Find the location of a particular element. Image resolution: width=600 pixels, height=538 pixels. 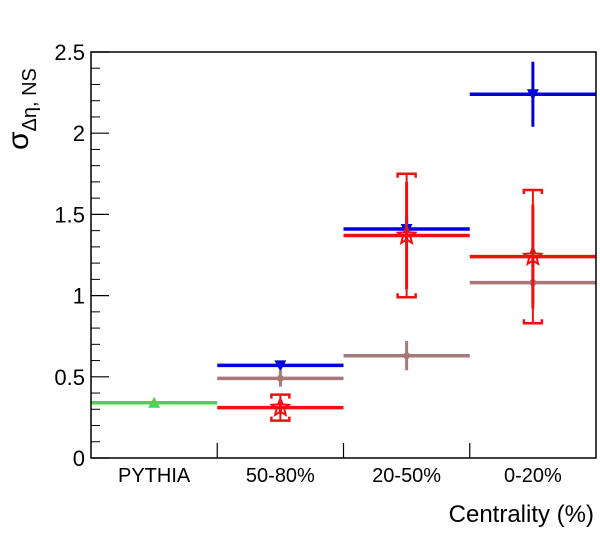

y-tick-label: 0 is located at coordinates (79, 458).